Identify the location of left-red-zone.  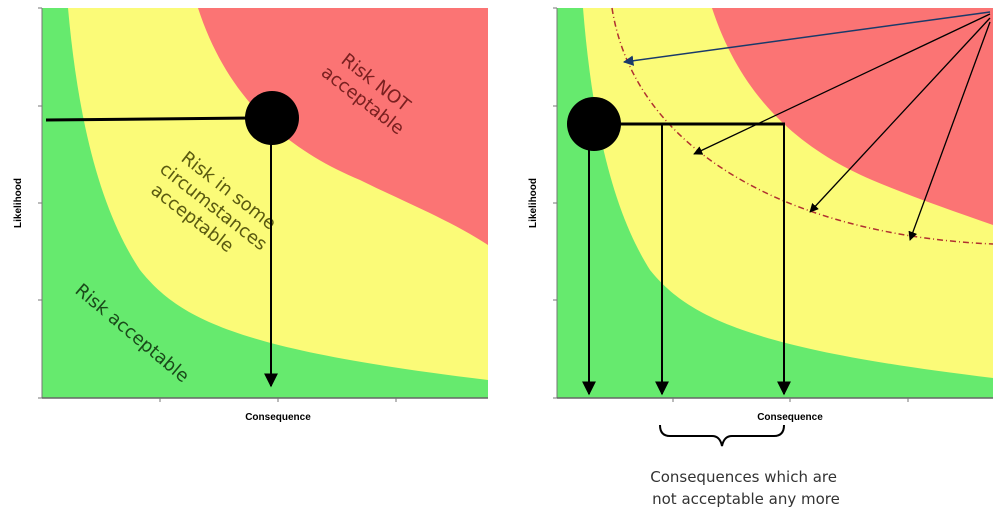
(343, 126).